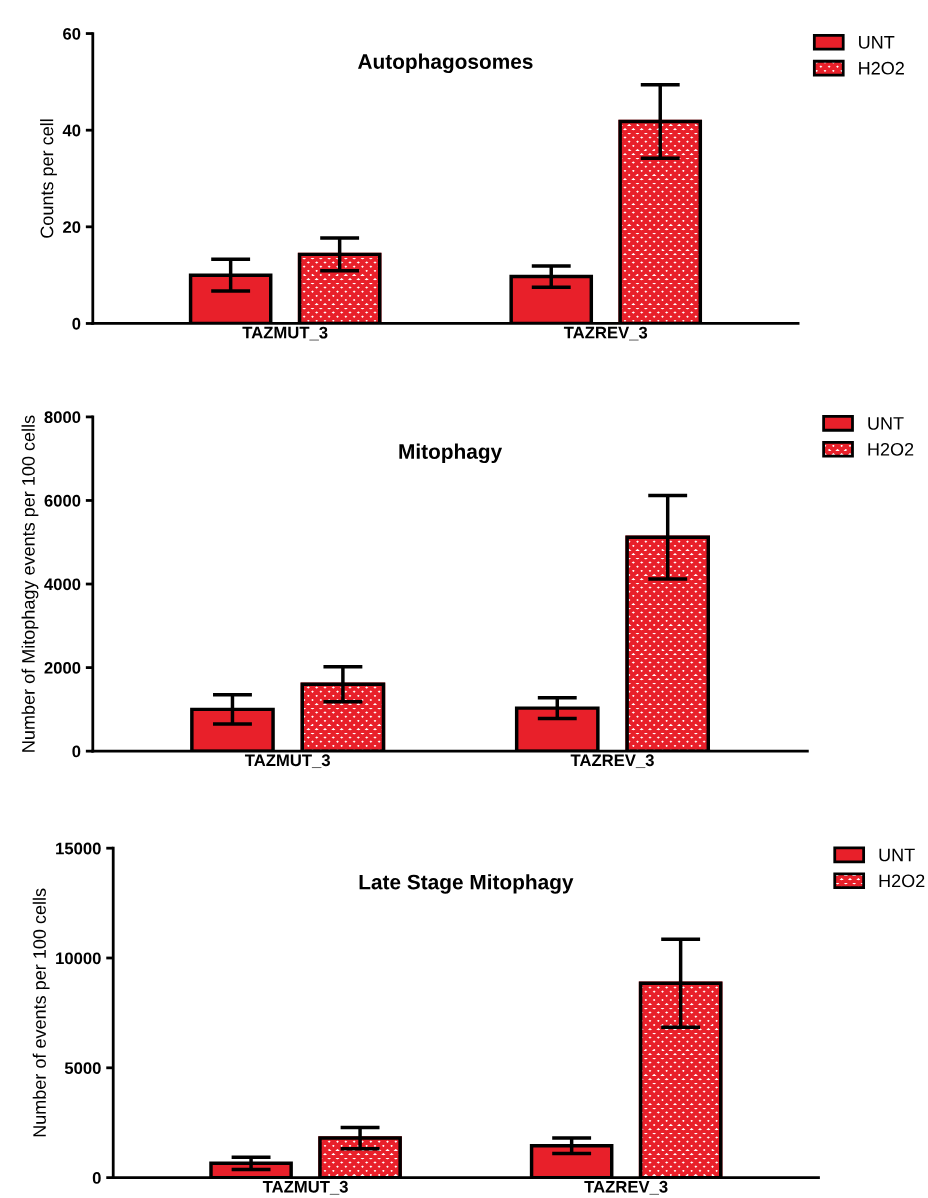  I want to click on y-tick-label: 6000, so click(62, 500).